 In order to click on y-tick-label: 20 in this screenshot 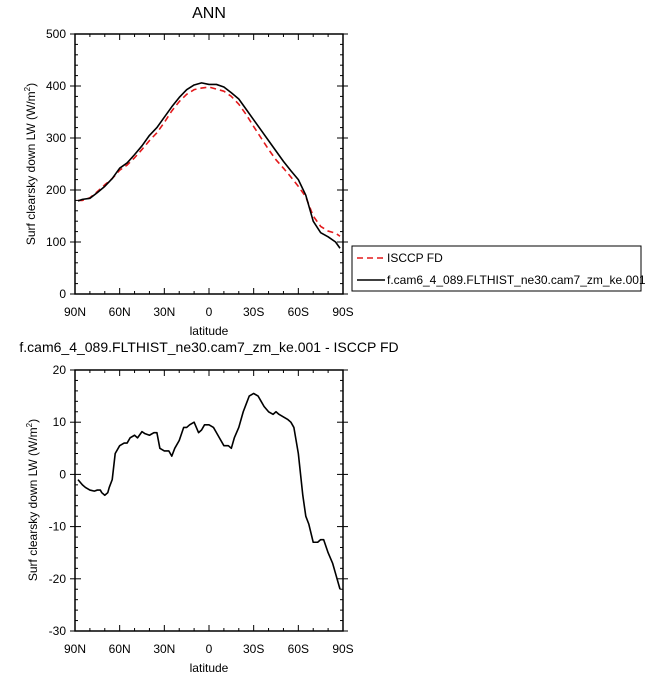, I will do `click(60, 370)`.